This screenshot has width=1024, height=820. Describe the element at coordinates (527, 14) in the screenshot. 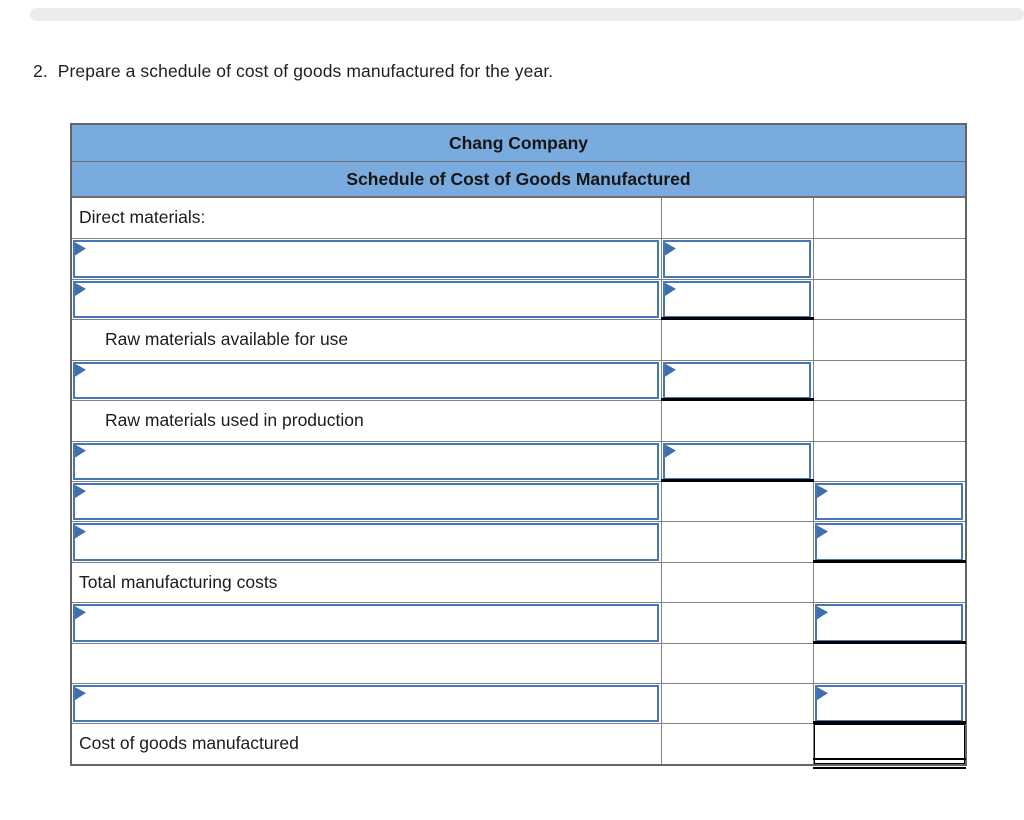

I see `top-scrollbar` at that location.